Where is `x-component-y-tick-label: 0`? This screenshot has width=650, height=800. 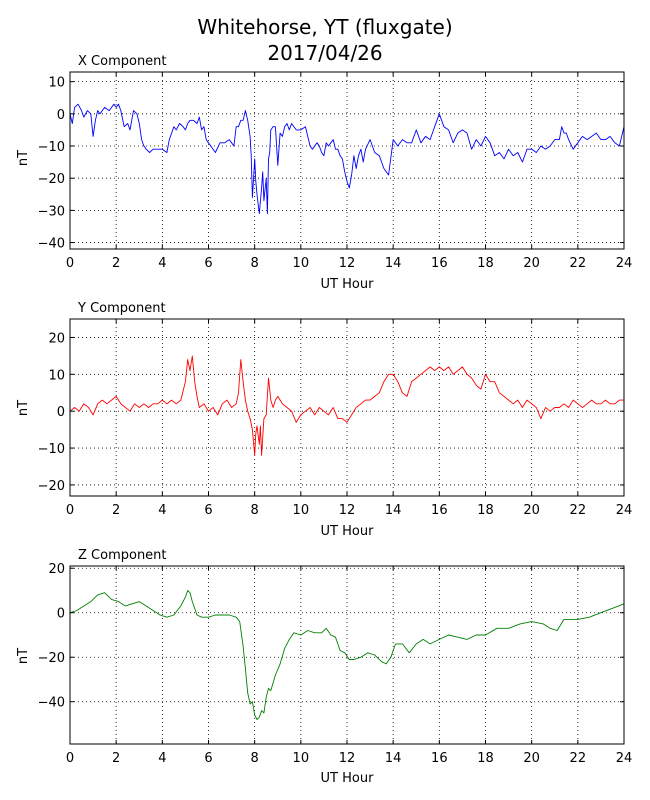
x-component-y-tick-label: 0 is located at coordinates (61, 115).